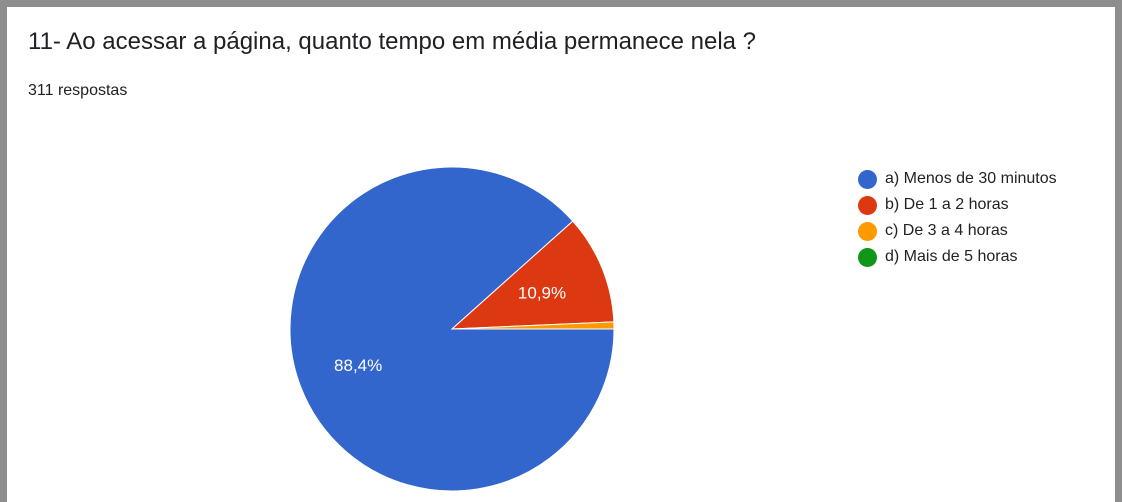 The height and width of the screenshot is (502, 1122). Describe the element at coordinates (867, 231) in the screenshot. I see `legend-swatch-c` at that location.